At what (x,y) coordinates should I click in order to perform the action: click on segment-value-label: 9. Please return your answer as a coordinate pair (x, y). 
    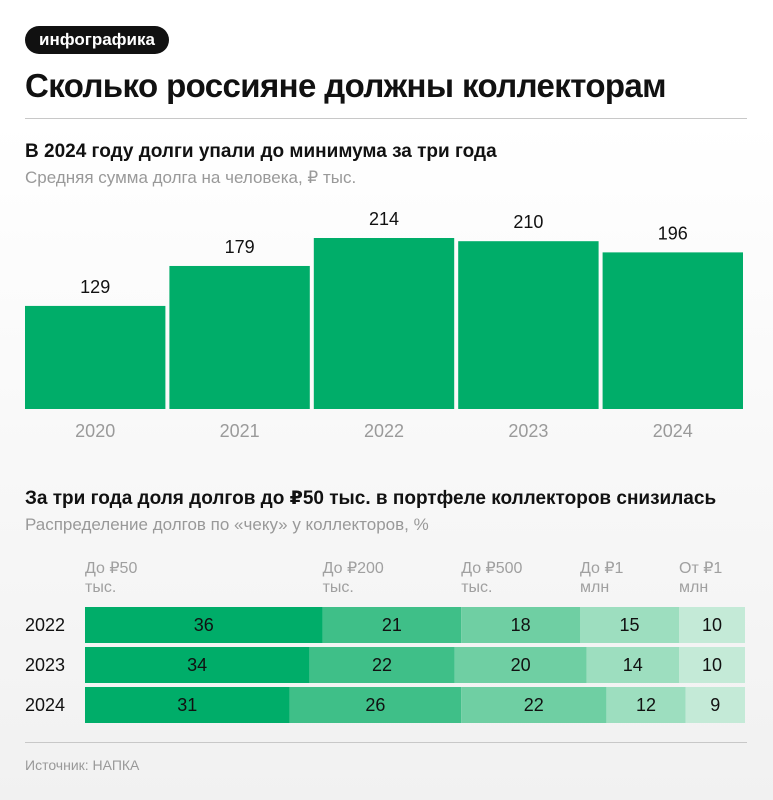
    Looking at the image, I should click on (715, 705).